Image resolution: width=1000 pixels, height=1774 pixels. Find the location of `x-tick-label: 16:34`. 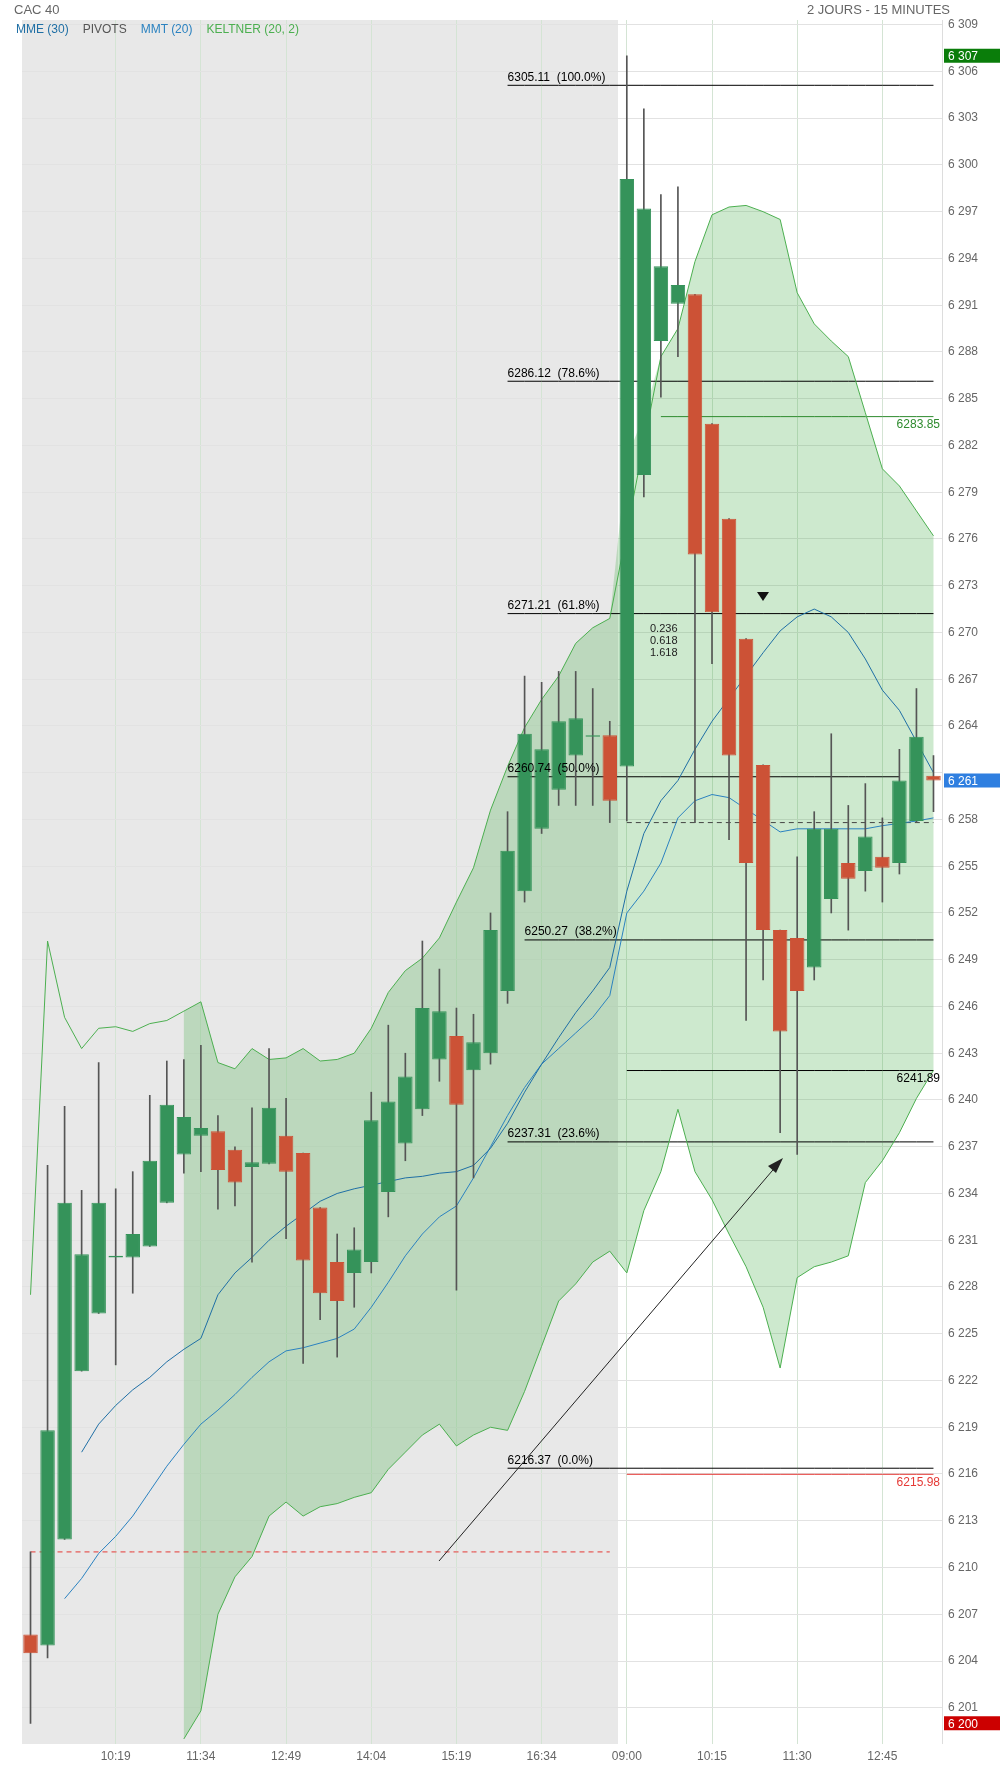

x-tick-label: 16:34 is located at coordinates (541, 1756).